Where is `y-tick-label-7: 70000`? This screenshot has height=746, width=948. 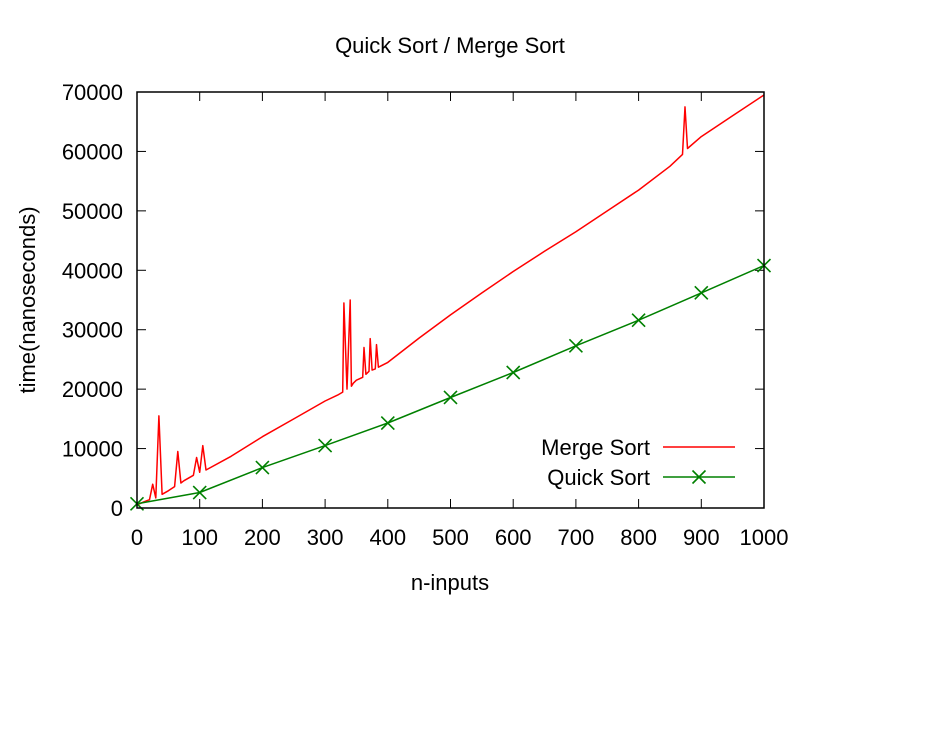
y-tick-label-7: 70000 is located at coordinates (92, 92).